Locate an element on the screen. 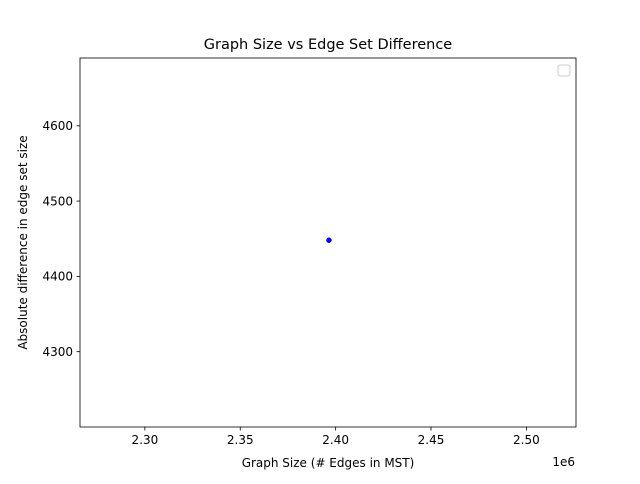 Image resolution: width=640 pixels, height=484 pixels. y-tick-label: 4600 is located at coordinates (57, 126).